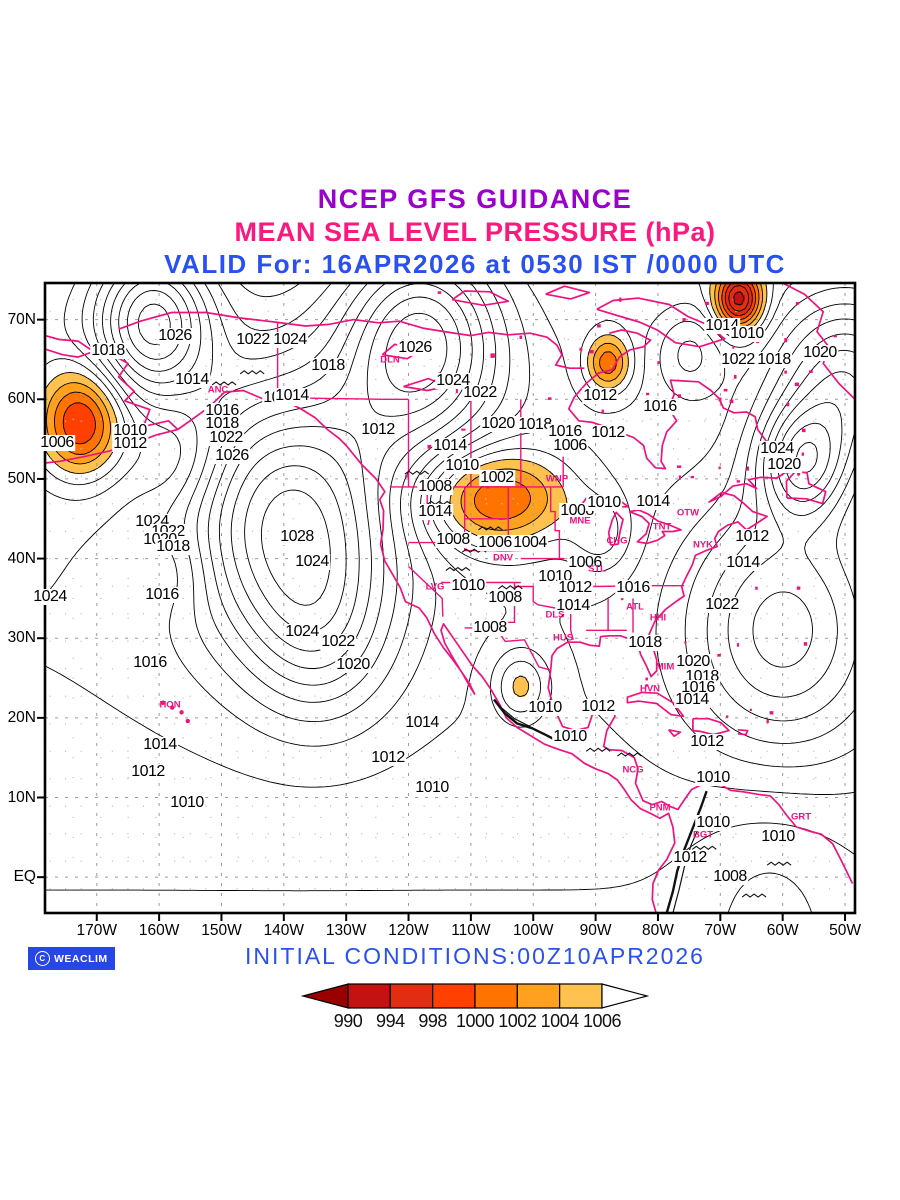  Describe the element at coordinates (580, 521) in the screenshot. I see `station-label: MNE` at that location.